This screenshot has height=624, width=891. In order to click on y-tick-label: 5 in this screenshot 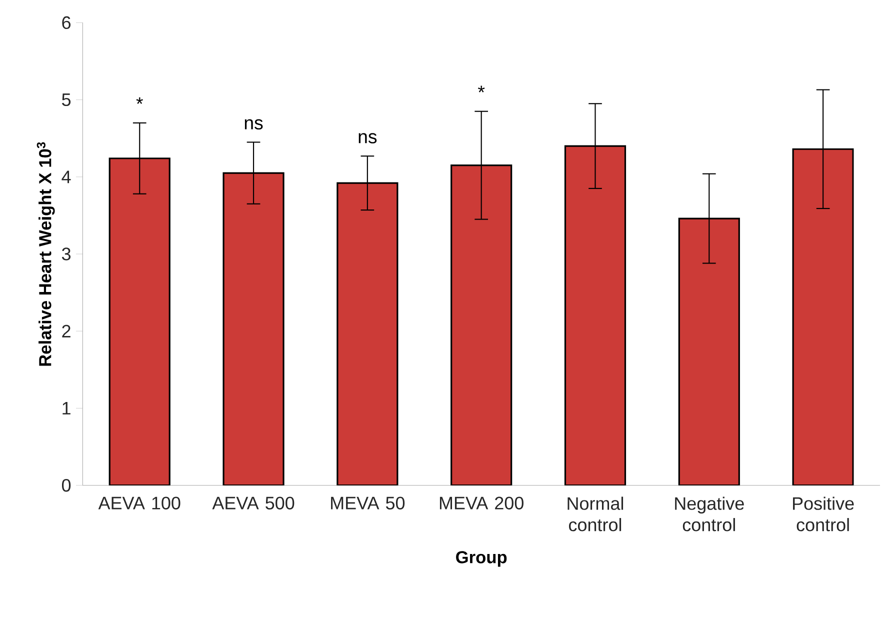, I will do `click(66, 100)`.